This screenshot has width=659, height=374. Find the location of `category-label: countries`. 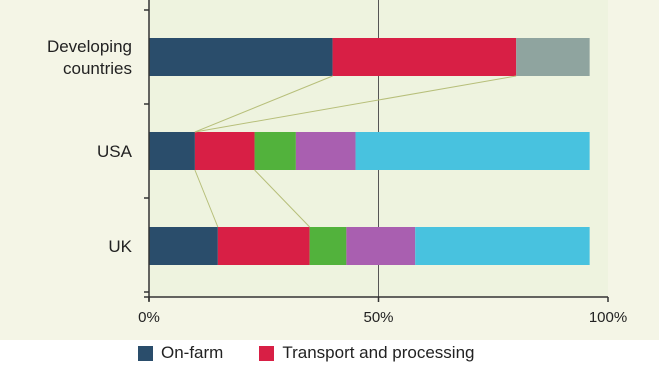

category-label: countries is located at coordinates (97, 68).